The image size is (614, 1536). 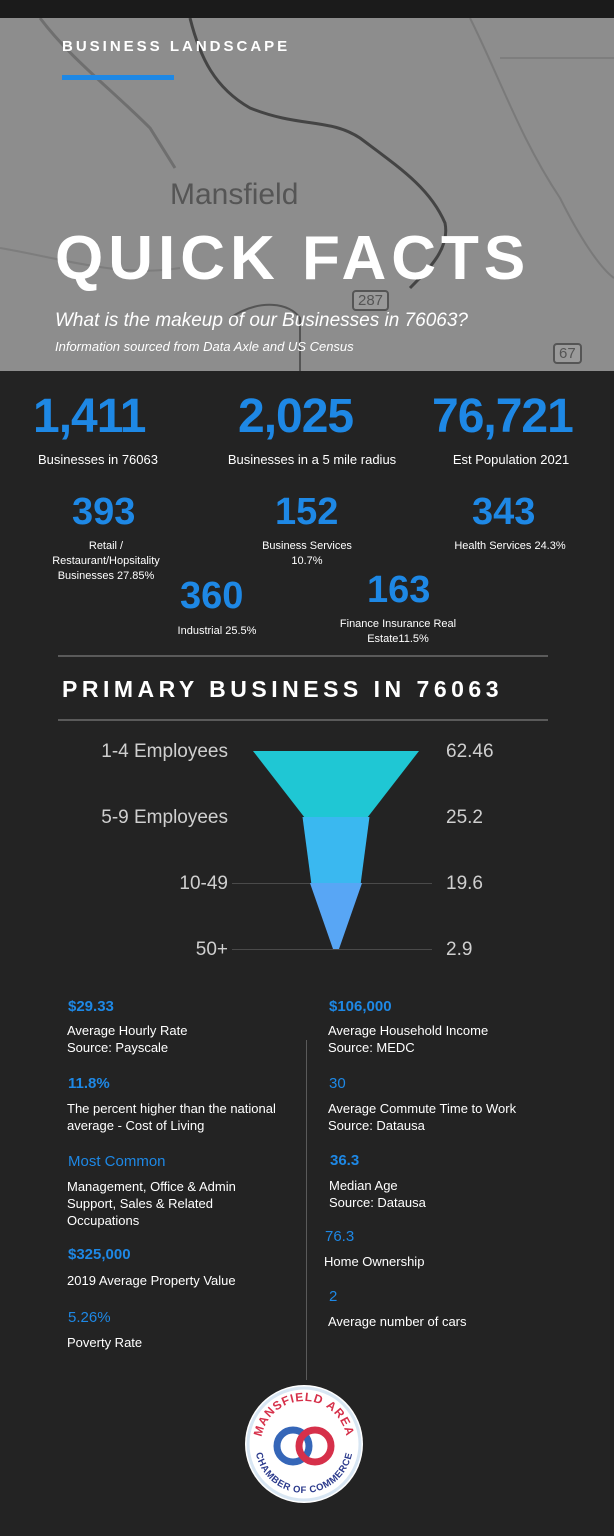 I want to click on logo-ring-blue, so click(x=293, y=1446).